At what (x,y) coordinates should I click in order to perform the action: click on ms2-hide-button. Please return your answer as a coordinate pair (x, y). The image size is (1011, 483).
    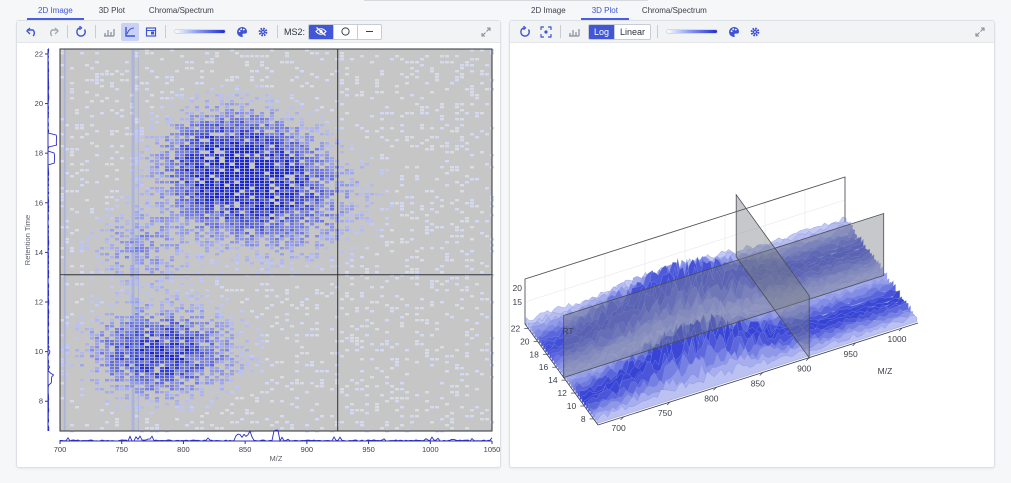
    Looking at the image, I should click on (321, 31).